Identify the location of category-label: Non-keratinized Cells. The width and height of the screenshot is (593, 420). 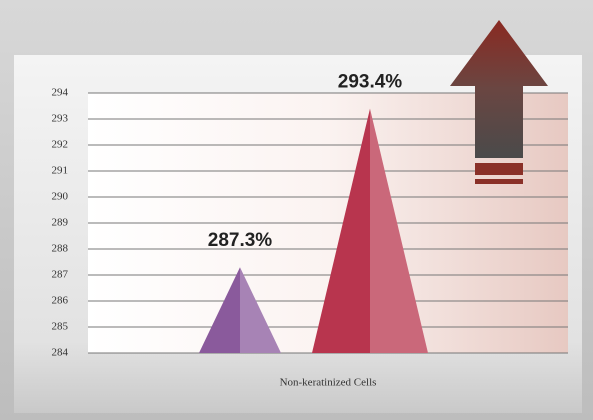
(328, 383).